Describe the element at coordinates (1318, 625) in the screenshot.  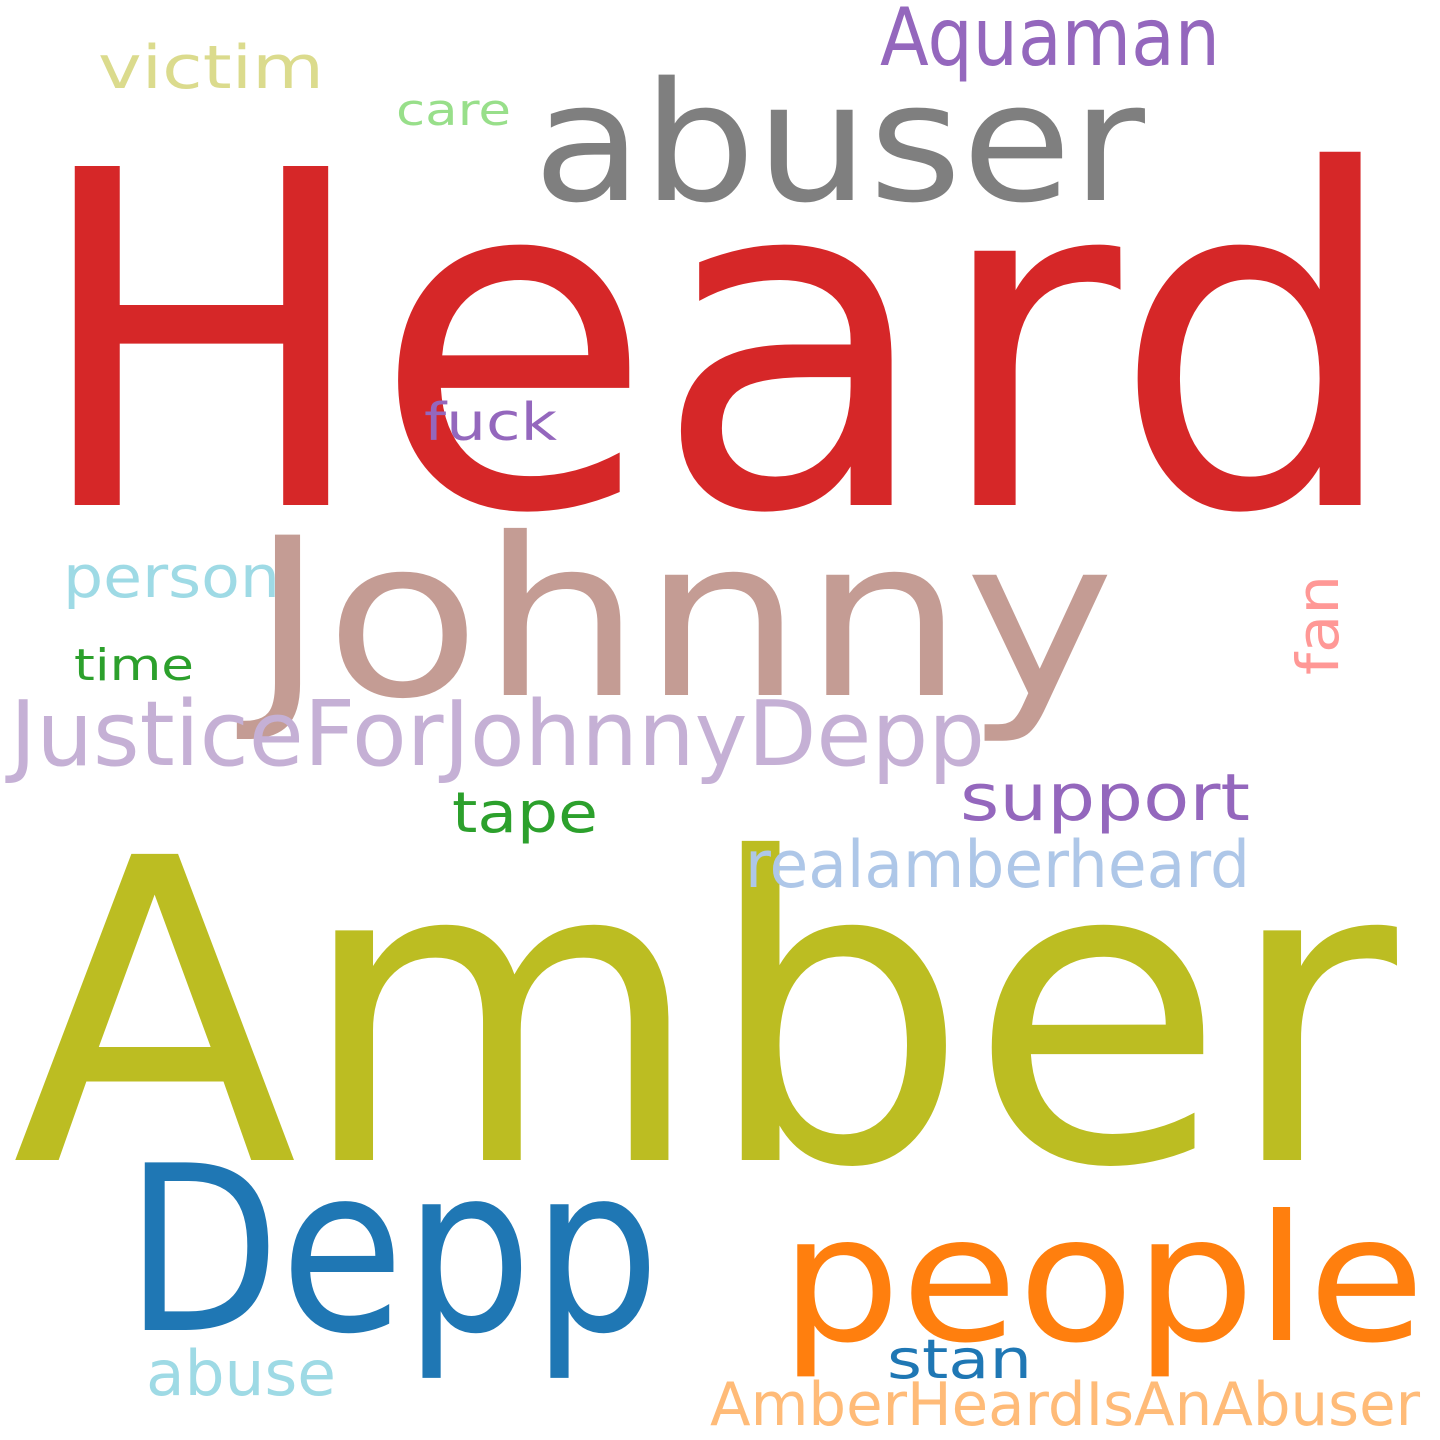
I see `word-fan: fan` at that location.